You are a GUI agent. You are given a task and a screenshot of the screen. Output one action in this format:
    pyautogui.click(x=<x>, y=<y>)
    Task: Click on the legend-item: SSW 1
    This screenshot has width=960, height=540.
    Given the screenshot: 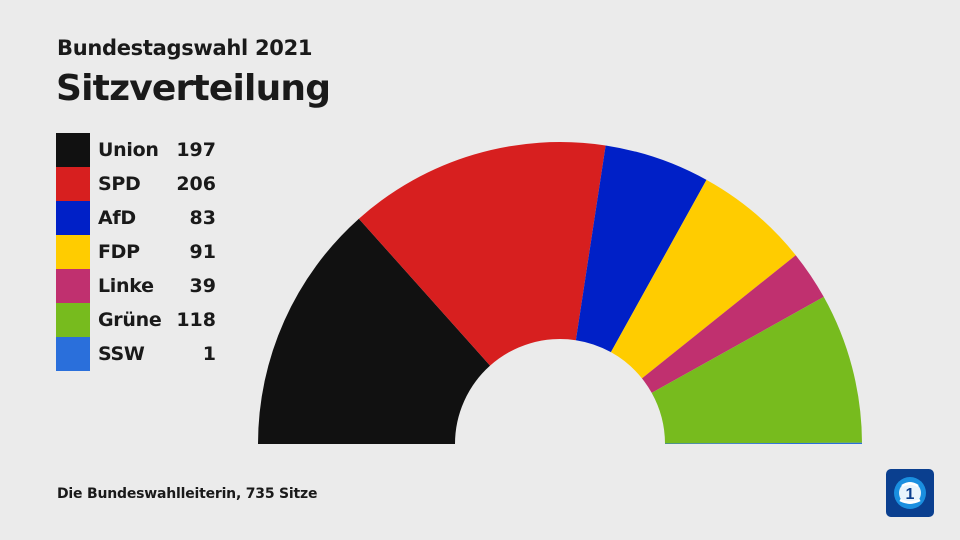 What is the action you would take?
    pyautogui.click(x=136, y=354)
    